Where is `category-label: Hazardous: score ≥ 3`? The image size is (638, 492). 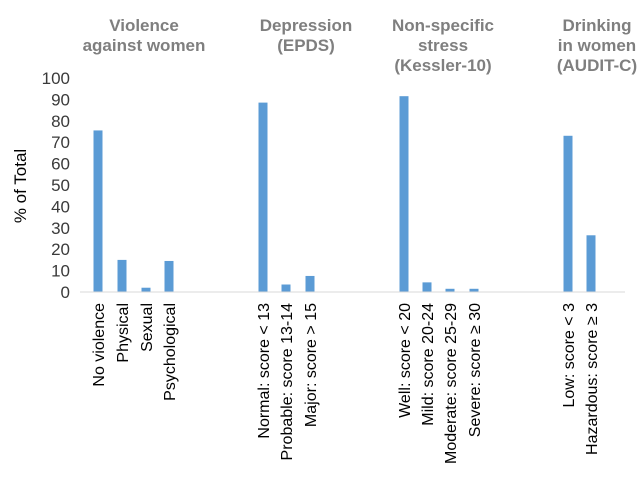
category-label: Hazardous: score ≥ 3 is located at coordinates (592, 379).